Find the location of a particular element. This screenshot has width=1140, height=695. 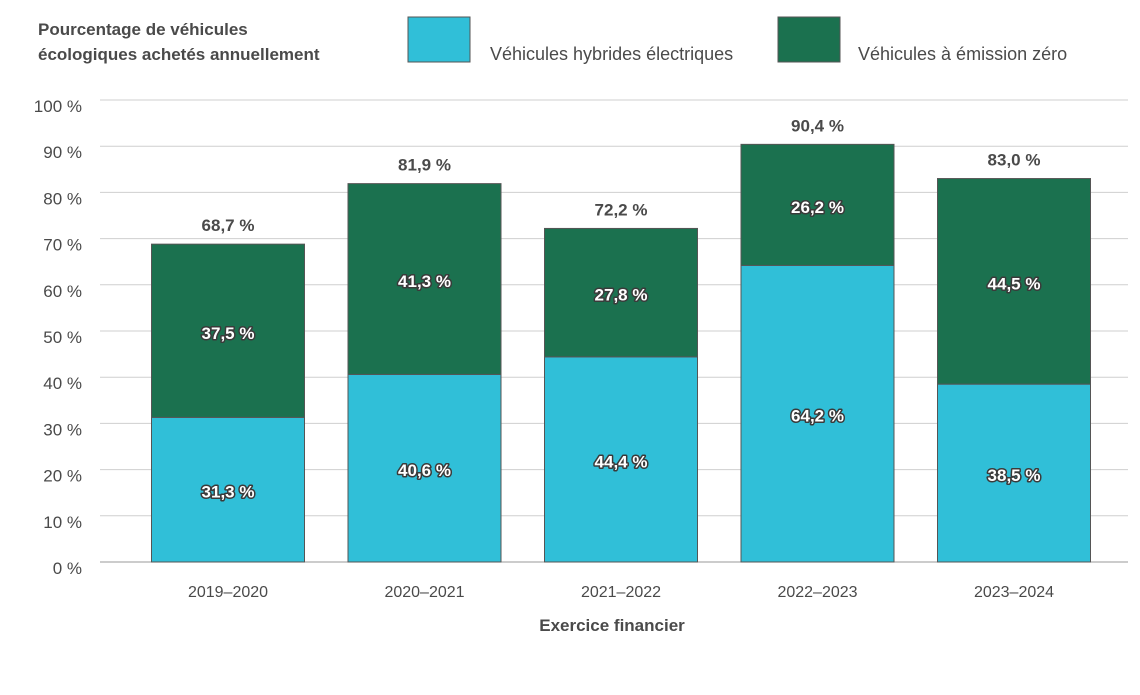

data-label-hybrid: 40,6 % is located at coordinates (424, 470).